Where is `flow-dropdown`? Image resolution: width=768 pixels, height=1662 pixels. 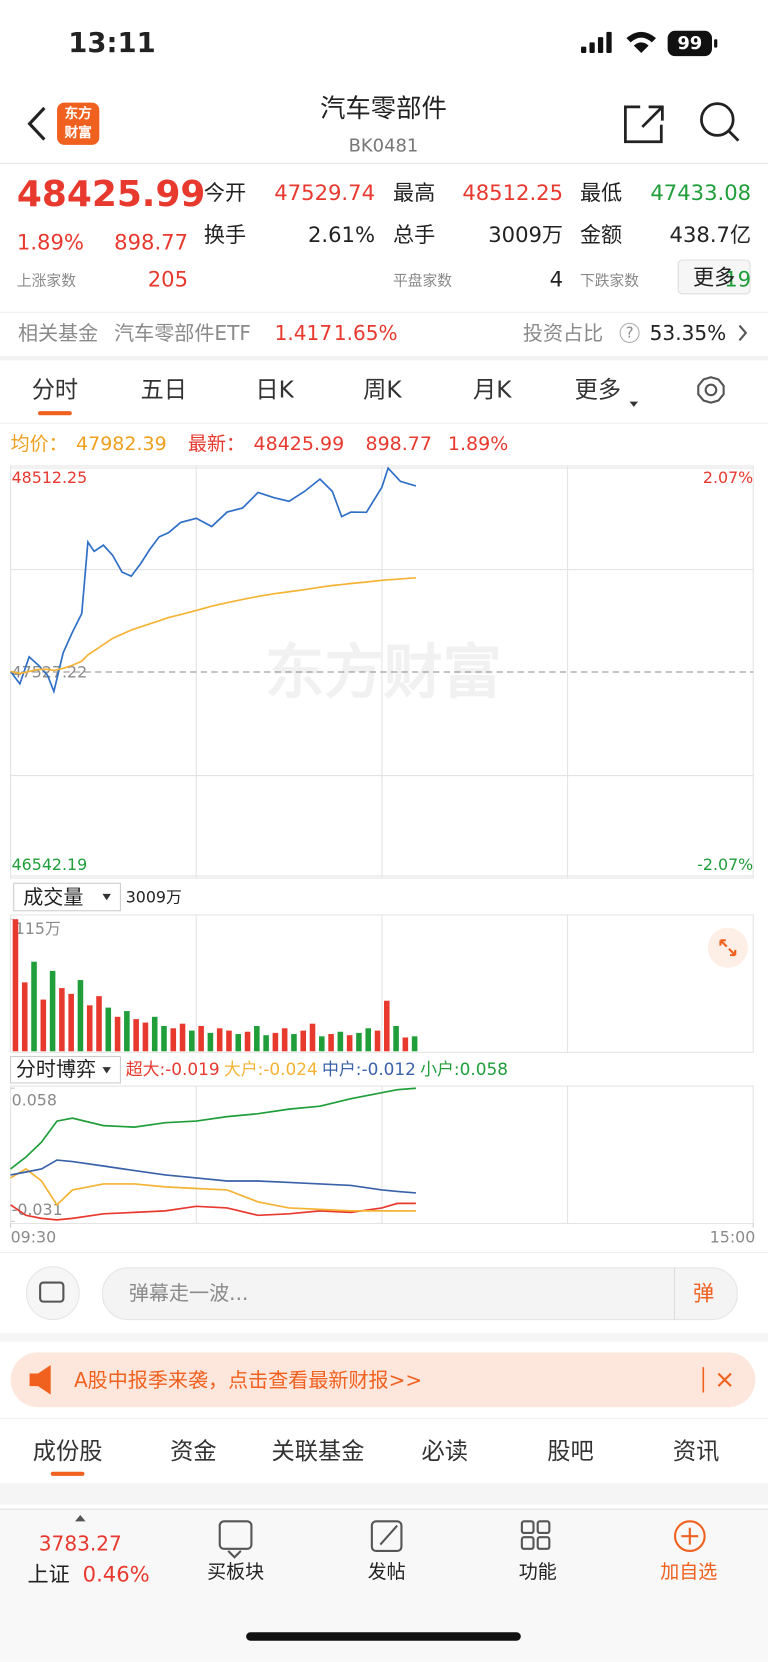
flow-dropdown is located at coordinates (65, 1070).